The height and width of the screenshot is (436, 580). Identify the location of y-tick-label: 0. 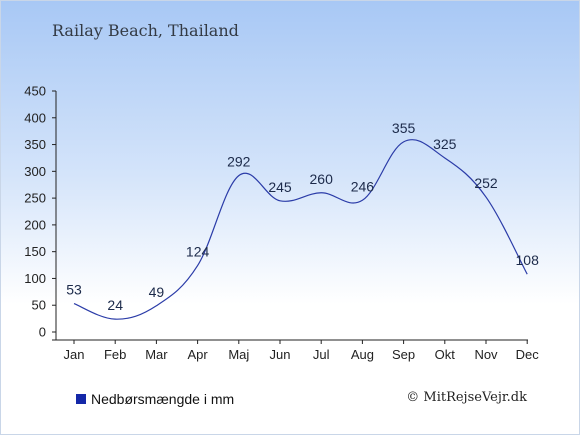
(42, 332).